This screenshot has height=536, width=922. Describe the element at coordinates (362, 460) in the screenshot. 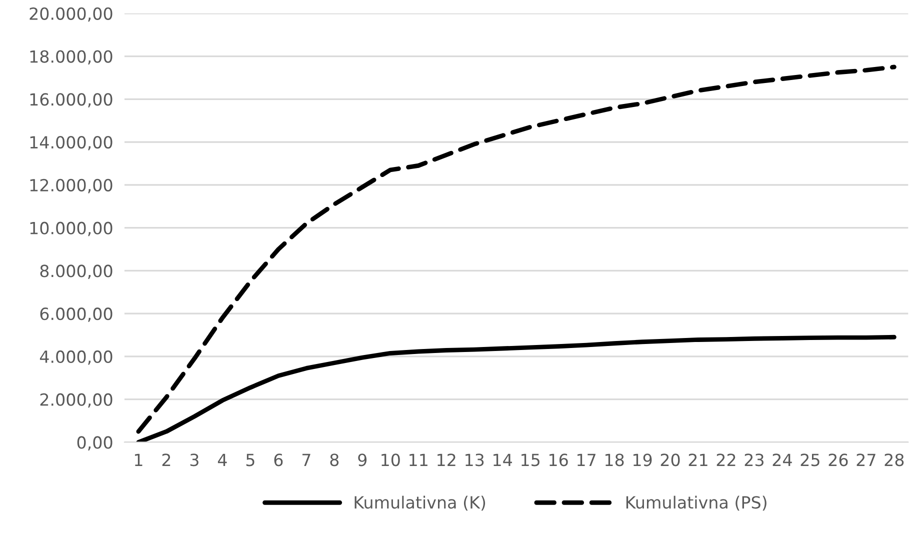

I see `x-tick-label: 9` at that location.